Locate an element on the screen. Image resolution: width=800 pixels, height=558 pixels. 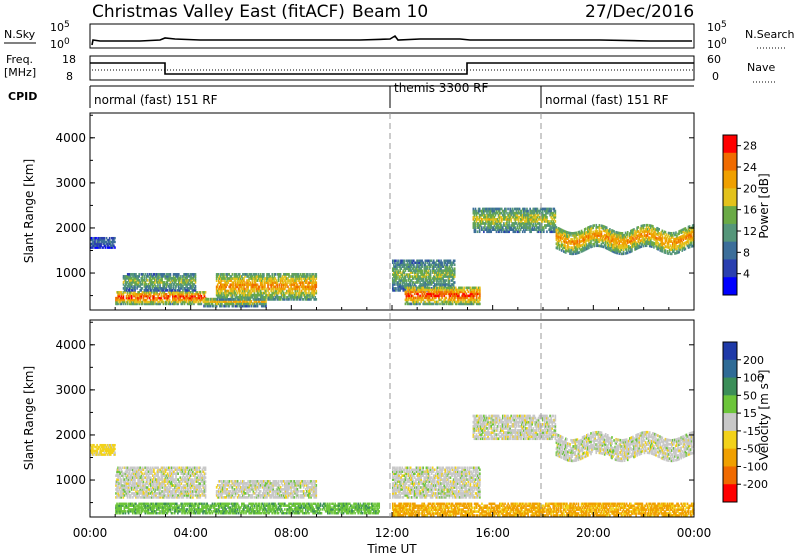
freq-label-line2: [MHz] is located at coordinates (20, 72).